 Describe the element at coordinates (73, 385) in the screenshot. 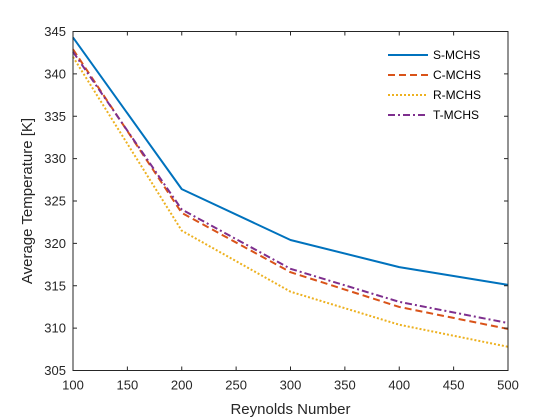

I see `x-tick-label: 100` at that location.